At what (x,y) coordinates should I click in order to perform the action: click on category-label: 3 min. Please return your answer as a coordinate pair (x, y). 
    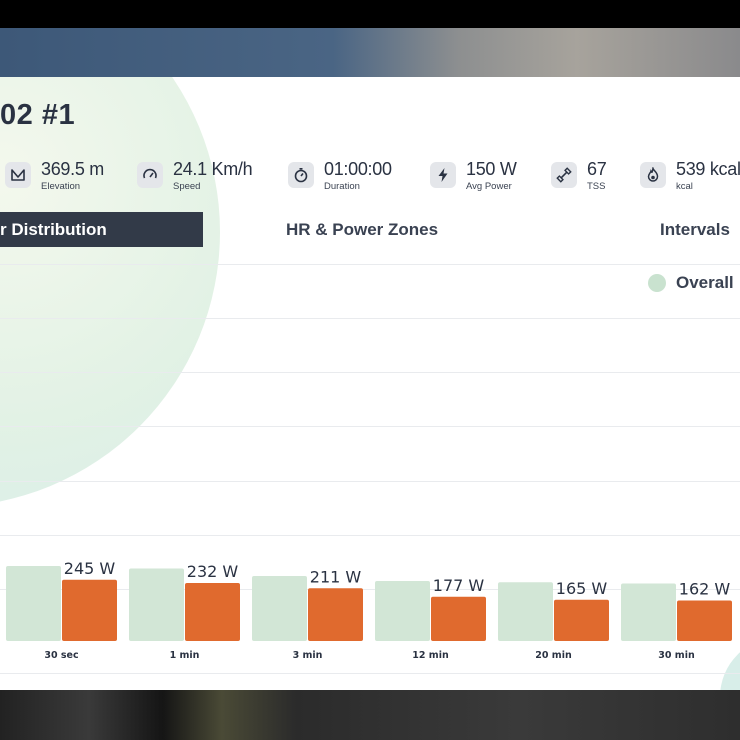
    Looking at the image, I should click on (308, 655).